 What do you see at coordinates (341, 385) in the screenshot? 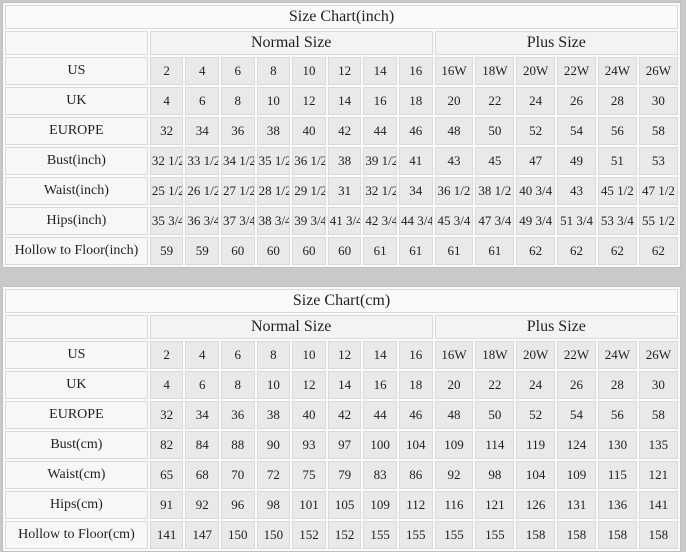
I see `table-row: UK 4 6 8 10 12 14 16 18 20 22 24 26 28 30` at bounding box center [341, 385].